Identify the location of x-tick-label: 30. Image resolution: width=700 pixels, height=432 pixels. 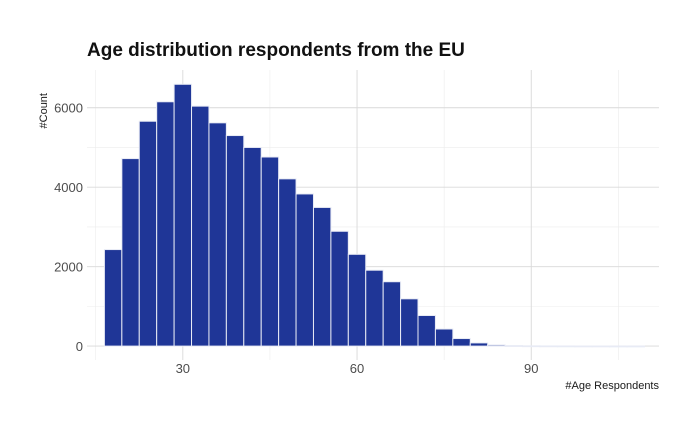
(183, 368).